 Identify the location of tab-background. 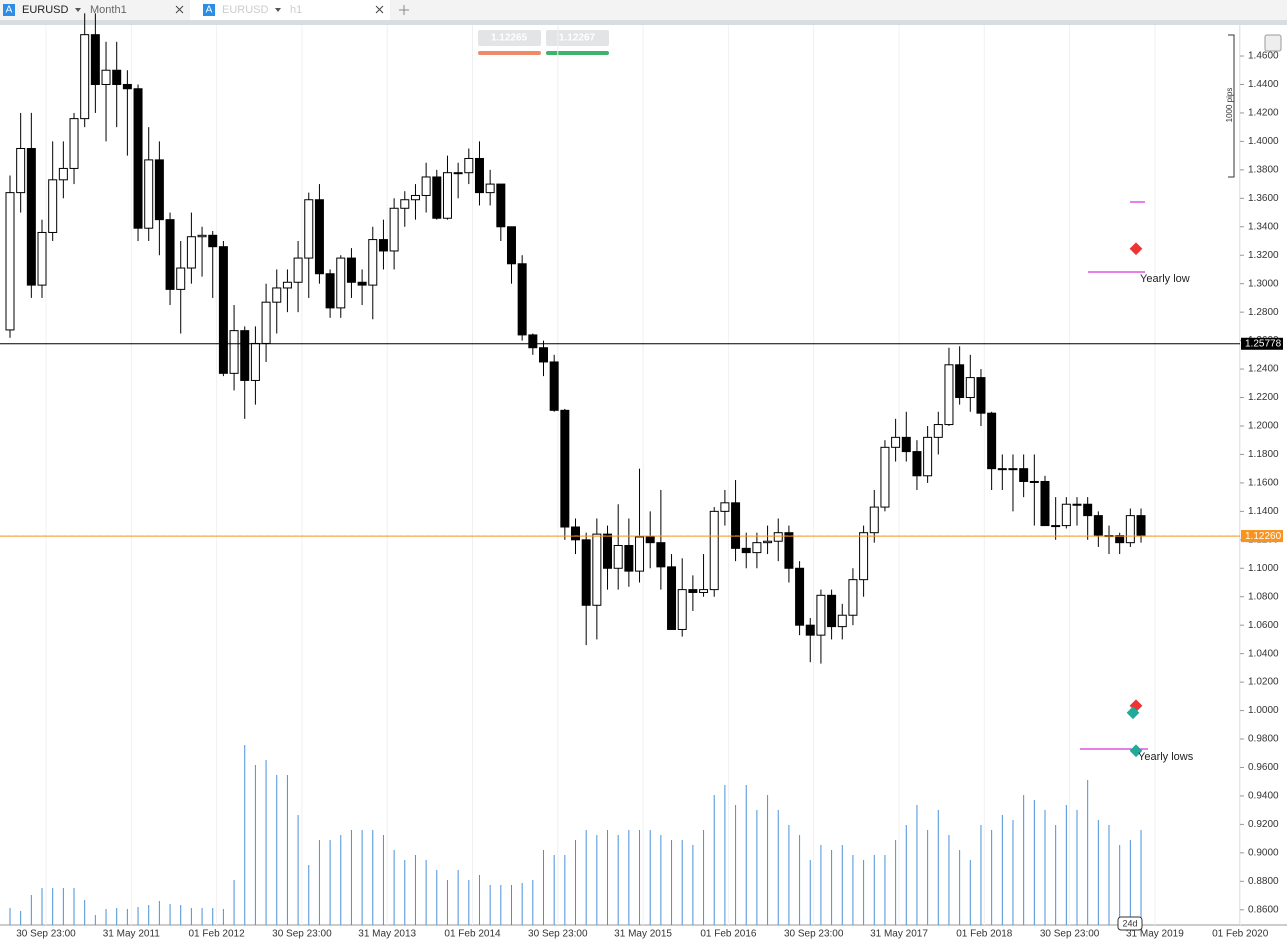
(290, 10).